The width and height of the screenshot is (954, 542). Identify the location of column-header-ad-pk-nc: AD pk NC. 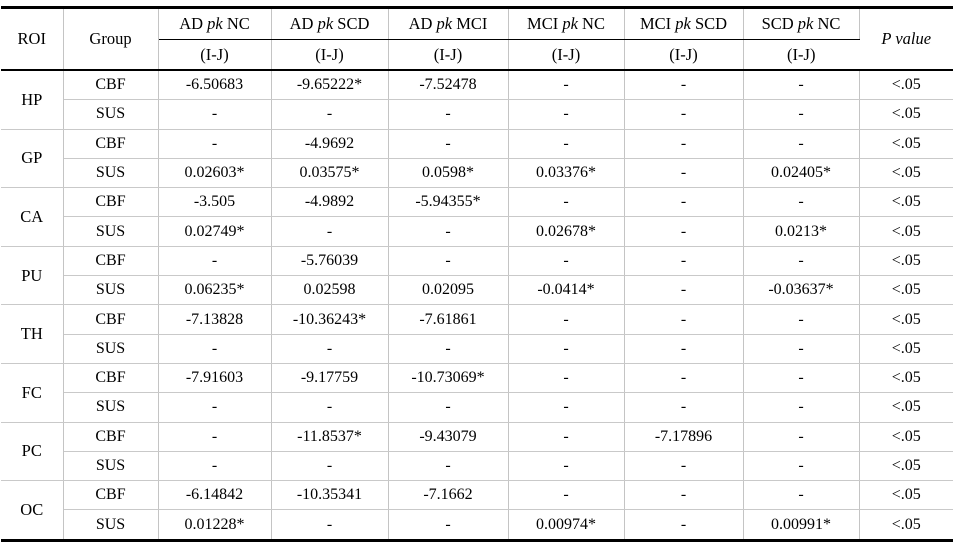
(215, 23).